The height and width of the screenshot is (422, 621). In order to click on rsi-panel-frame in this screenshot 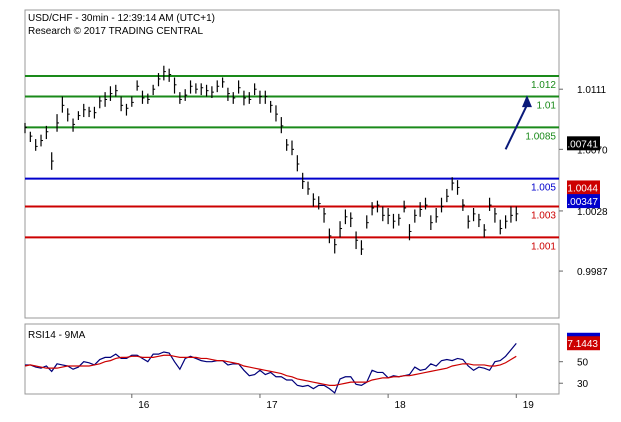, I will do `click(292, 359)`.